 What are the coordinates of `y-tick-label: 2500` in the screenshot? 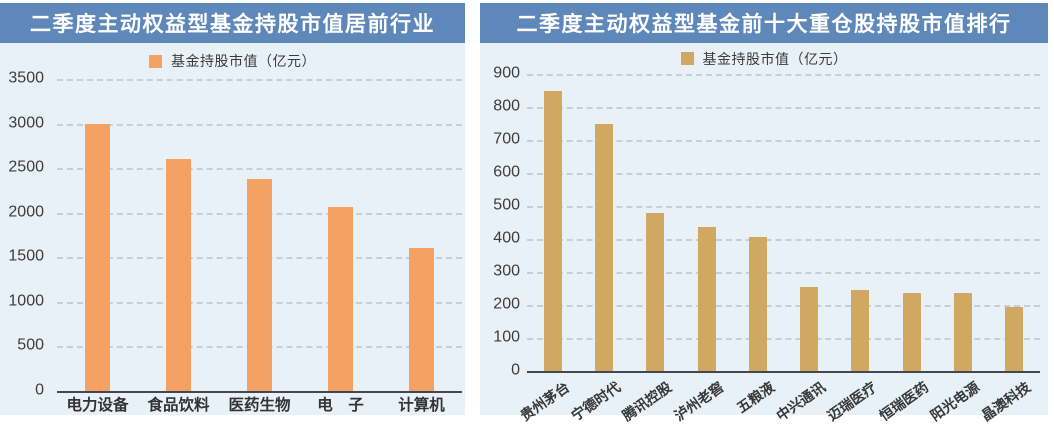 It's located at (26, 167).